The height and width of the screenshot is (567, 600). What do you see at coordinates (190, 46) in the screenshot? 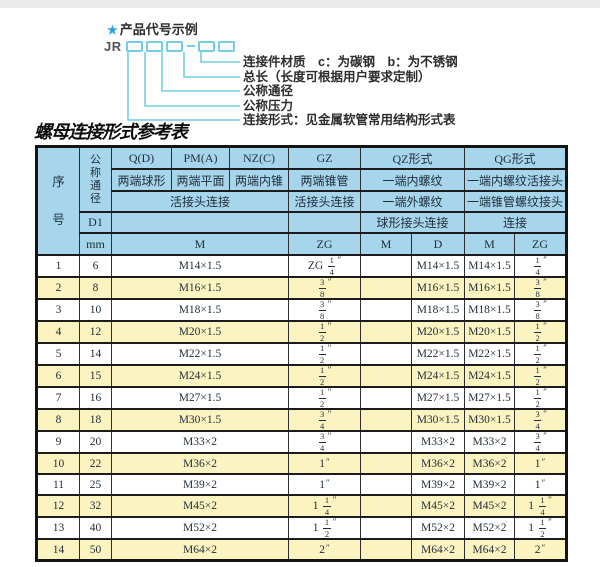
I see `code-dash` at bounding box center [190, 46].